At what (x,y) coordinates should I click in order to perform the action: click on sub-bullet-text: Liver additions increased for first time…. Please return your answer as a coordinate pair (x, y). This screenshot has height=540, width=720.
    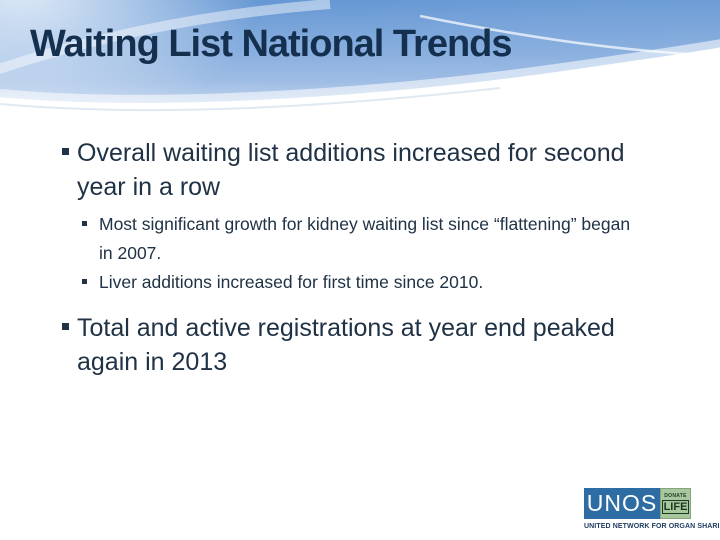
    Looking at the image, I should click on (291, 282).